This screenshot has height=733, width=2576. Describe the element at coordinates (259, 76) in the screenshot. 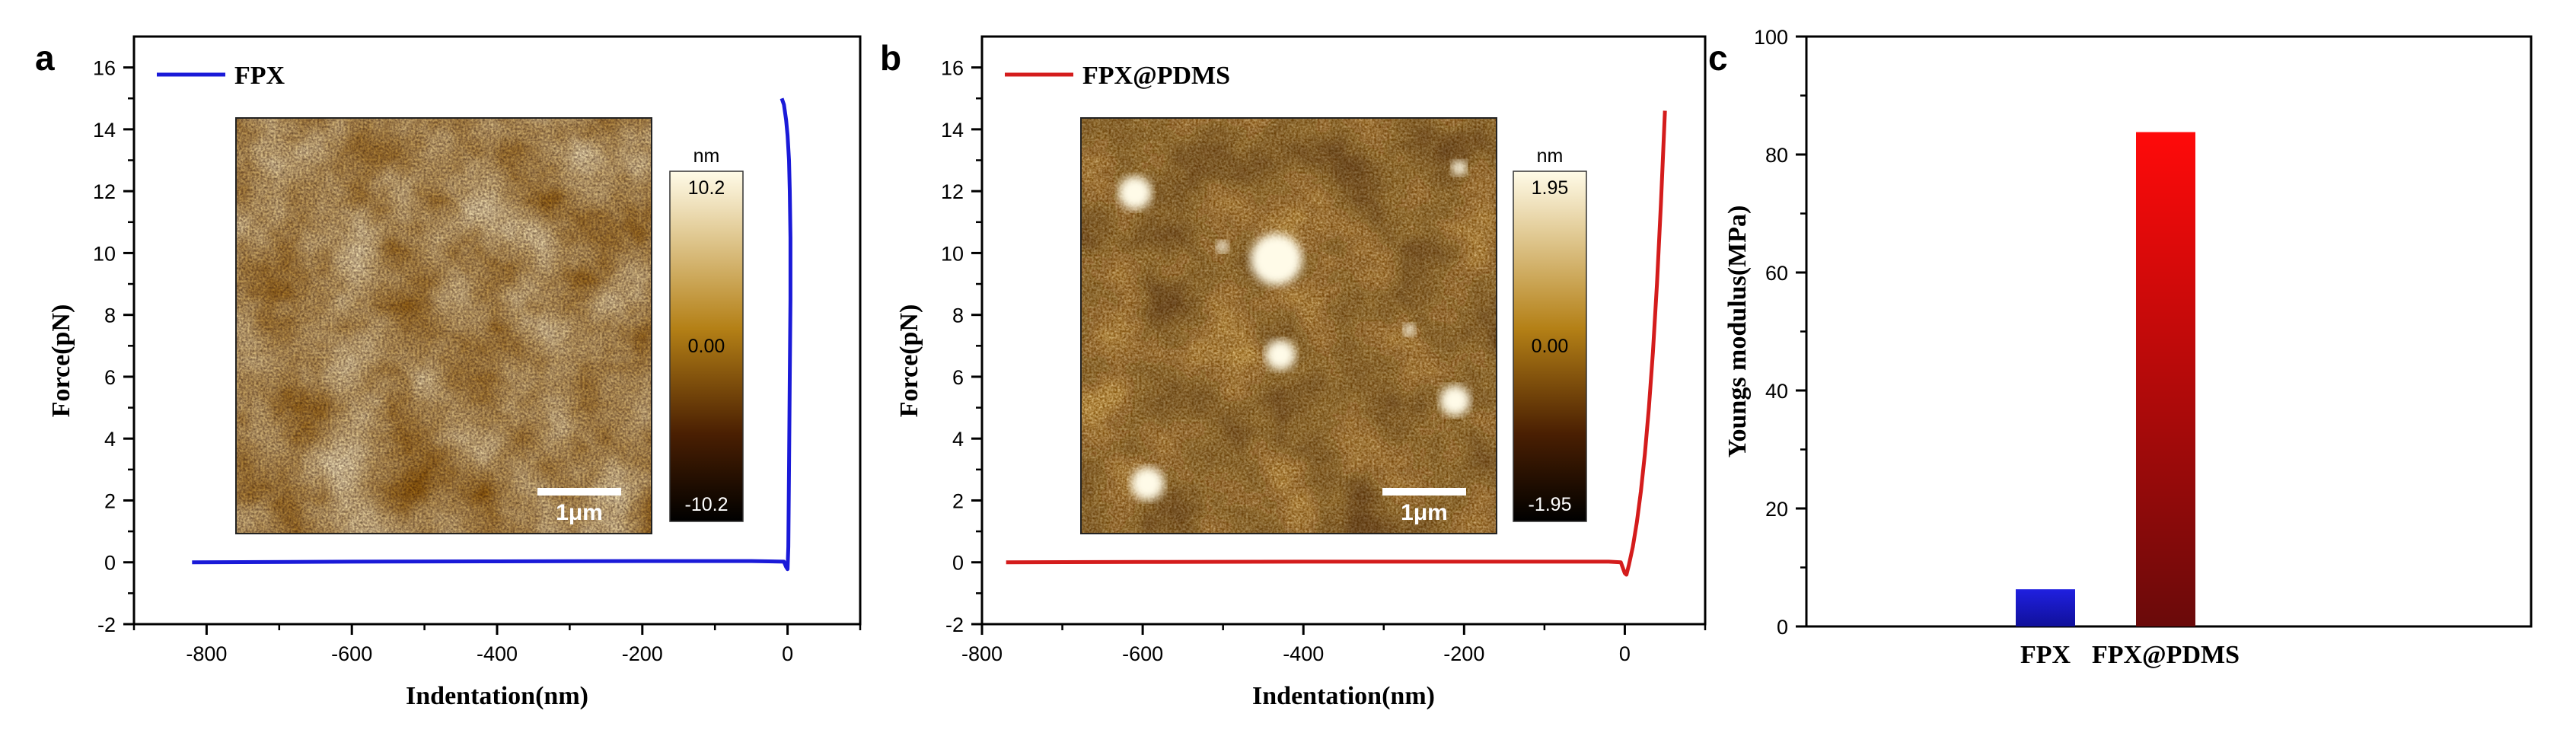

I see `legend-label: FPX` at that location.